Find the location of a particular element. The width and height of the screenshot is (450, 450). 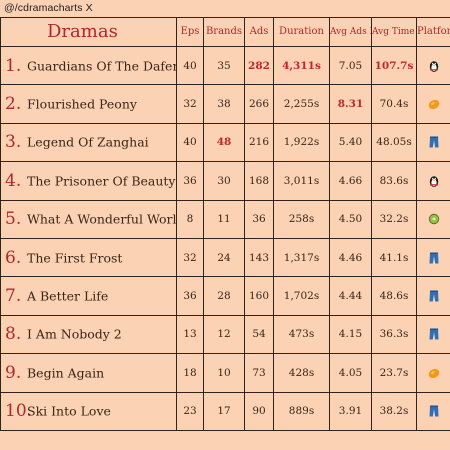

brands-cell: 17 is located at coordinates (224, 411).